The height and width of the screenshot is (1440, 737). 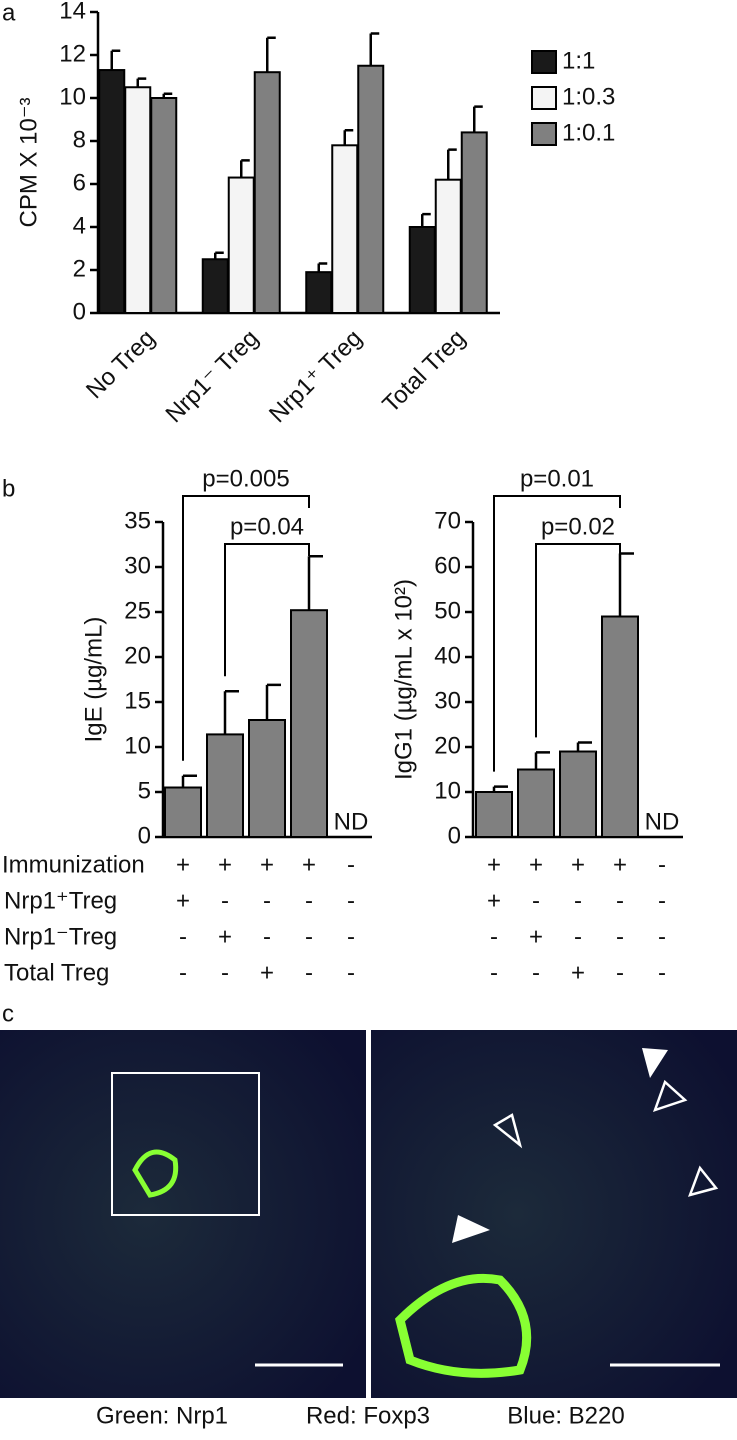 What do you see at coordinates (267, 610) in the screenshot?
I see `significance-bracket` at bounding box center [267, 610].